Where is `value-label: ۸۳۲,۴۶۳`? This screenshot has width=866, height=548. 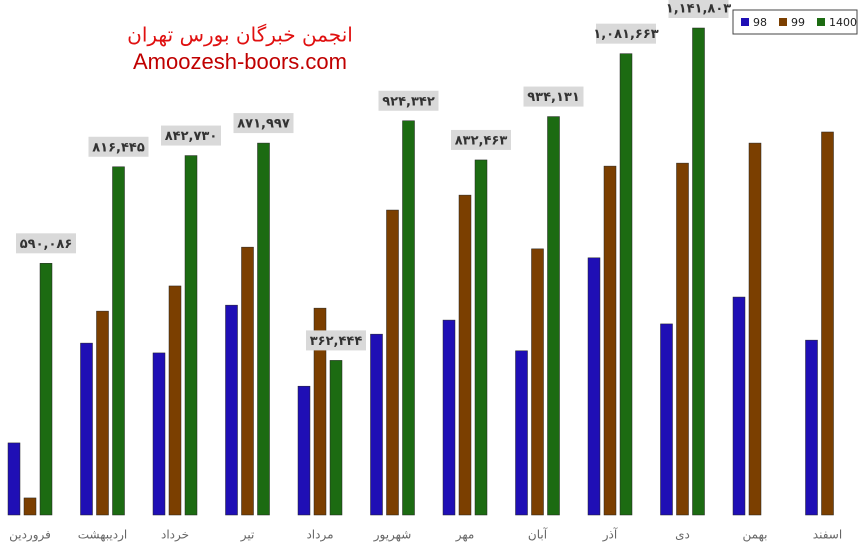
value-label: ۸۳۲,۴۶۳ is located at coordinates (481, 139).